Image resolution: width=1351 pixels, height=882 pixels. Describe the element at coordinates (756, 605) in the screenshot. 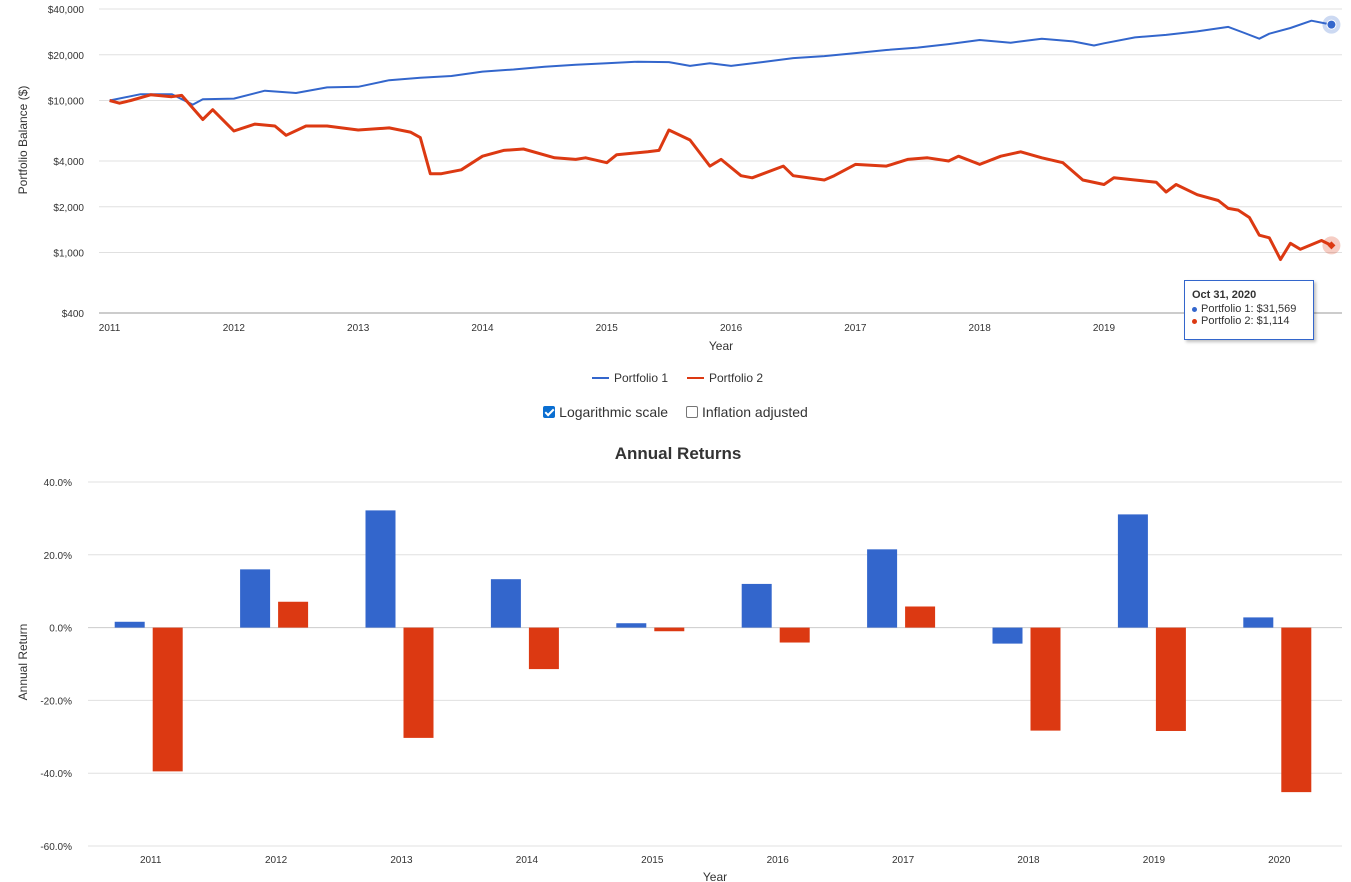

I see `bar-portfolio-1-2016` at that location.